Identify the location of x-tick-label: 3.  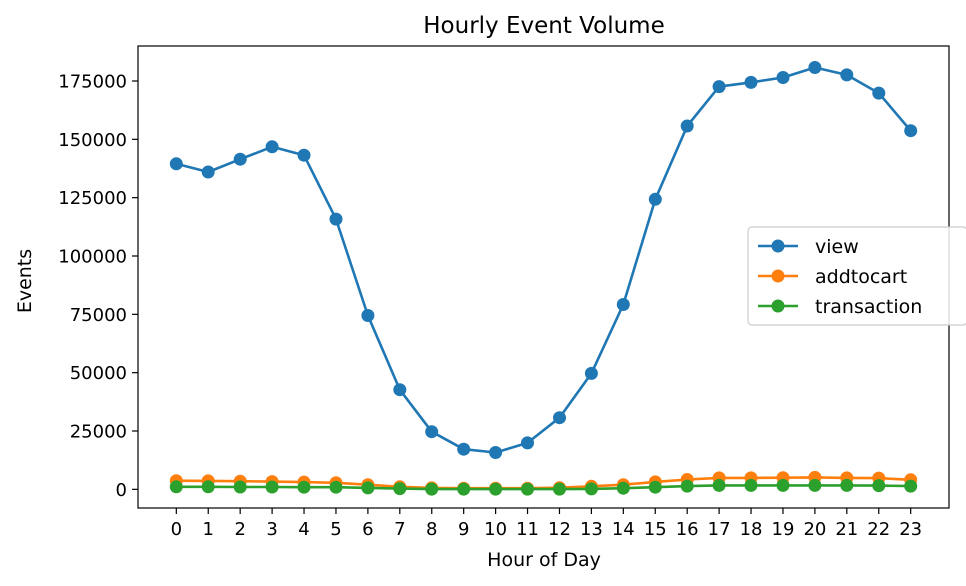
(271, 529).